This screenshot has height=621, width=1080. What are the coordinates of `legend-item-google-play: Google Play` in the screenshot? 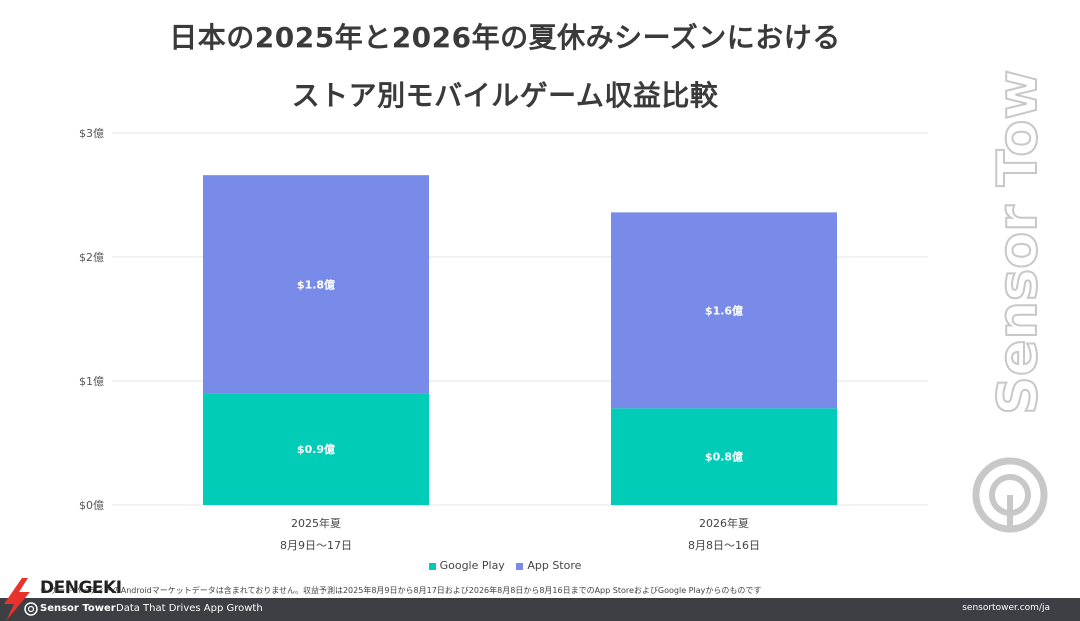 It's located at (466, 565).